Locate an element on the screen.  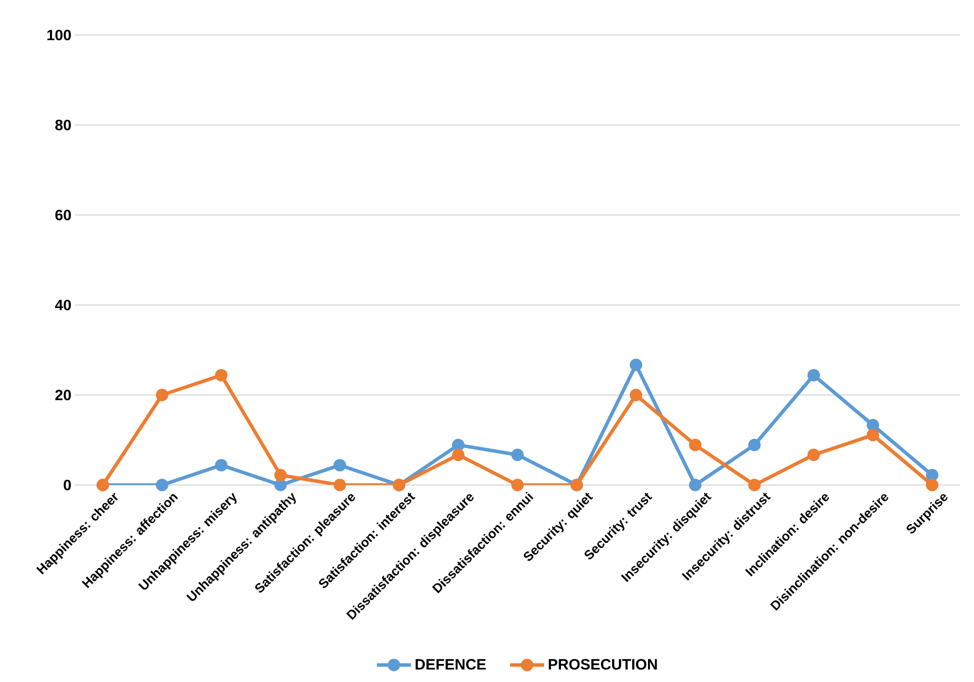
y-tick-label: 0 is located at coordinates (67, 485).